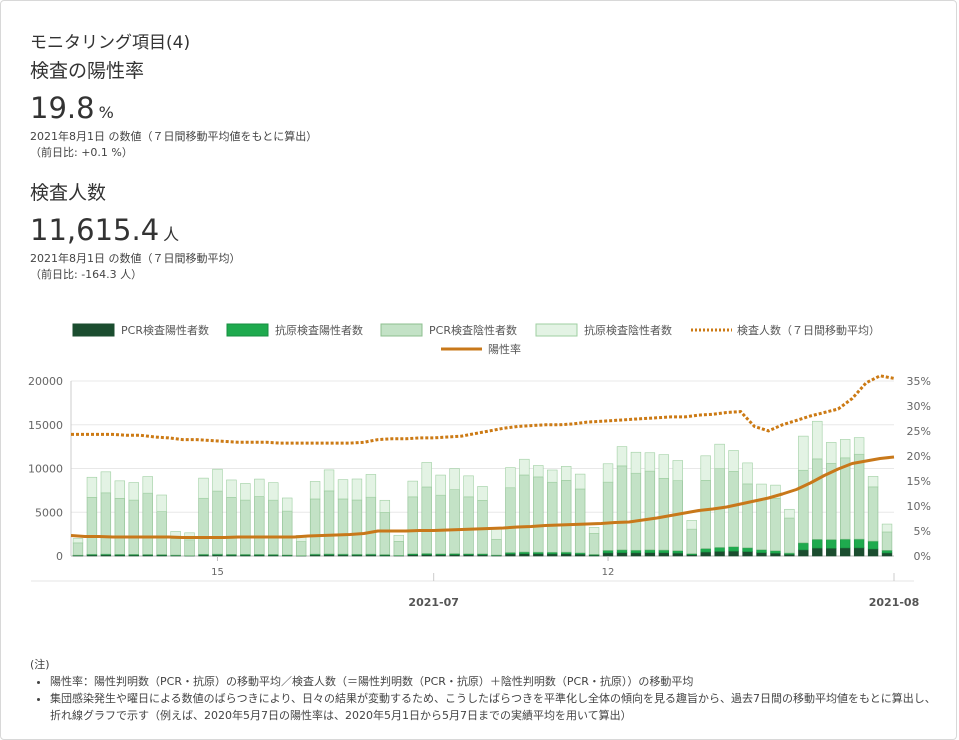 This screenshot has height=740, width=959. What do you see at coordinates (135, 275) in the screenshot?
I see `tests-diff: （前日比: -164.3 人）` at bounding box center [135, 275].